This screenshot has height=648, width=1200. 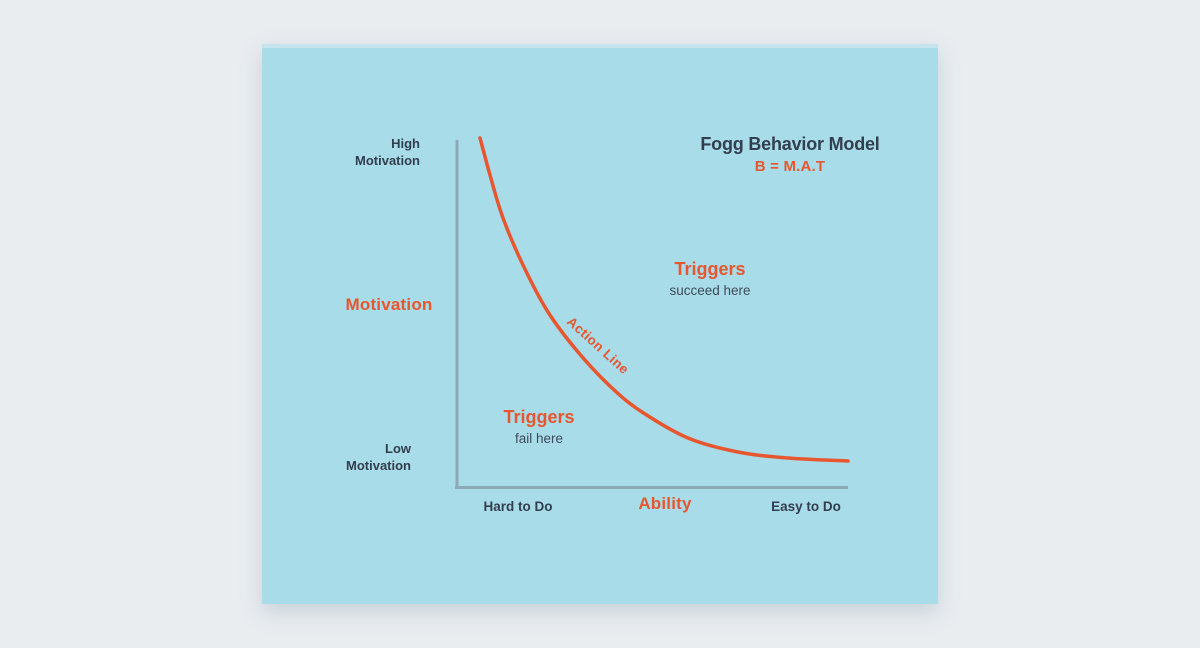 What do you see at coordinates (710, 290) in the screenshot?
I see `annotation-triggers-succeed-subtitle: succeed here` at bounding box center [710, 290].